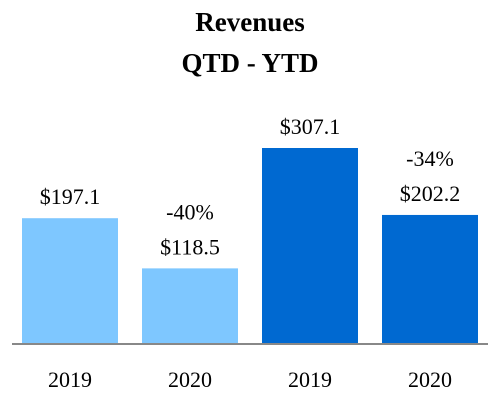 This screenshot has height=400, width=500. Describe the element at coordinates (250, 22) in the screenshot. I see `chart-title: Revenues` at that location.